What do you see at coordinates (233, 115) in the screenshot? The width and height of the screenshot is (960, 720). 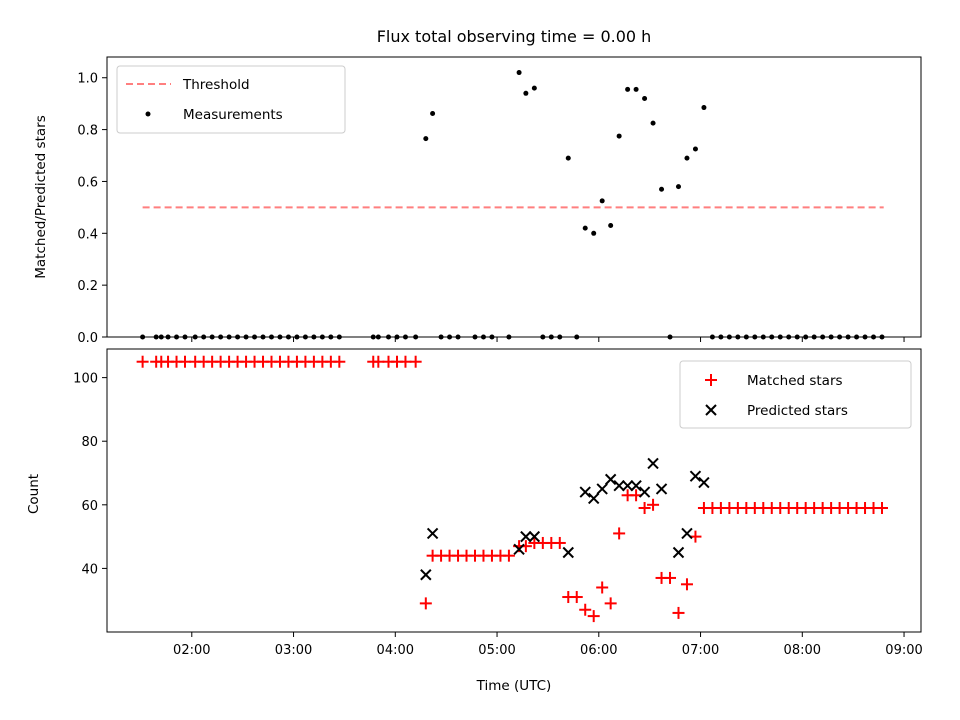 I see `legend-measurements-label: Measurements` at bounding box center [233, 115].